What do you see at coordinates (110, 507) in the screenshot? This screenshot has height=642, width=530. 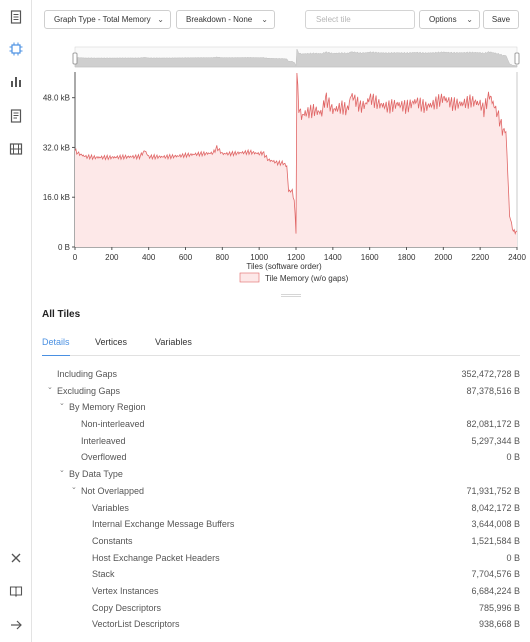 I see `tree-row-label: Variables` at bounding box center [110, 507].